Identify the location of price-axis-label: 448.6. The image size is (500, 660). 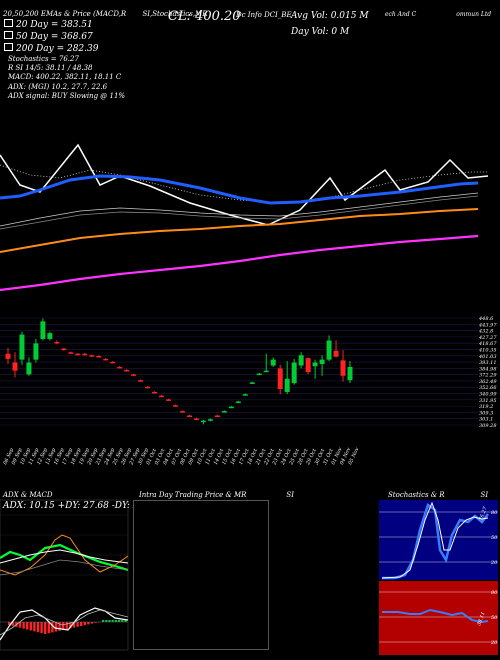
(486, 319).